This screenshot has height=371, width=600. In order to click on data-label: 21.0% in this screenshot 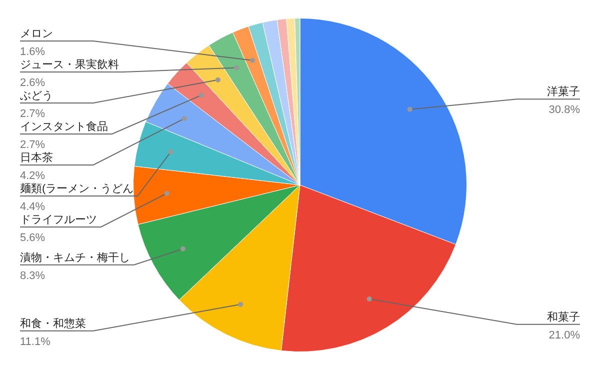, I will do `click(564, 335)`.